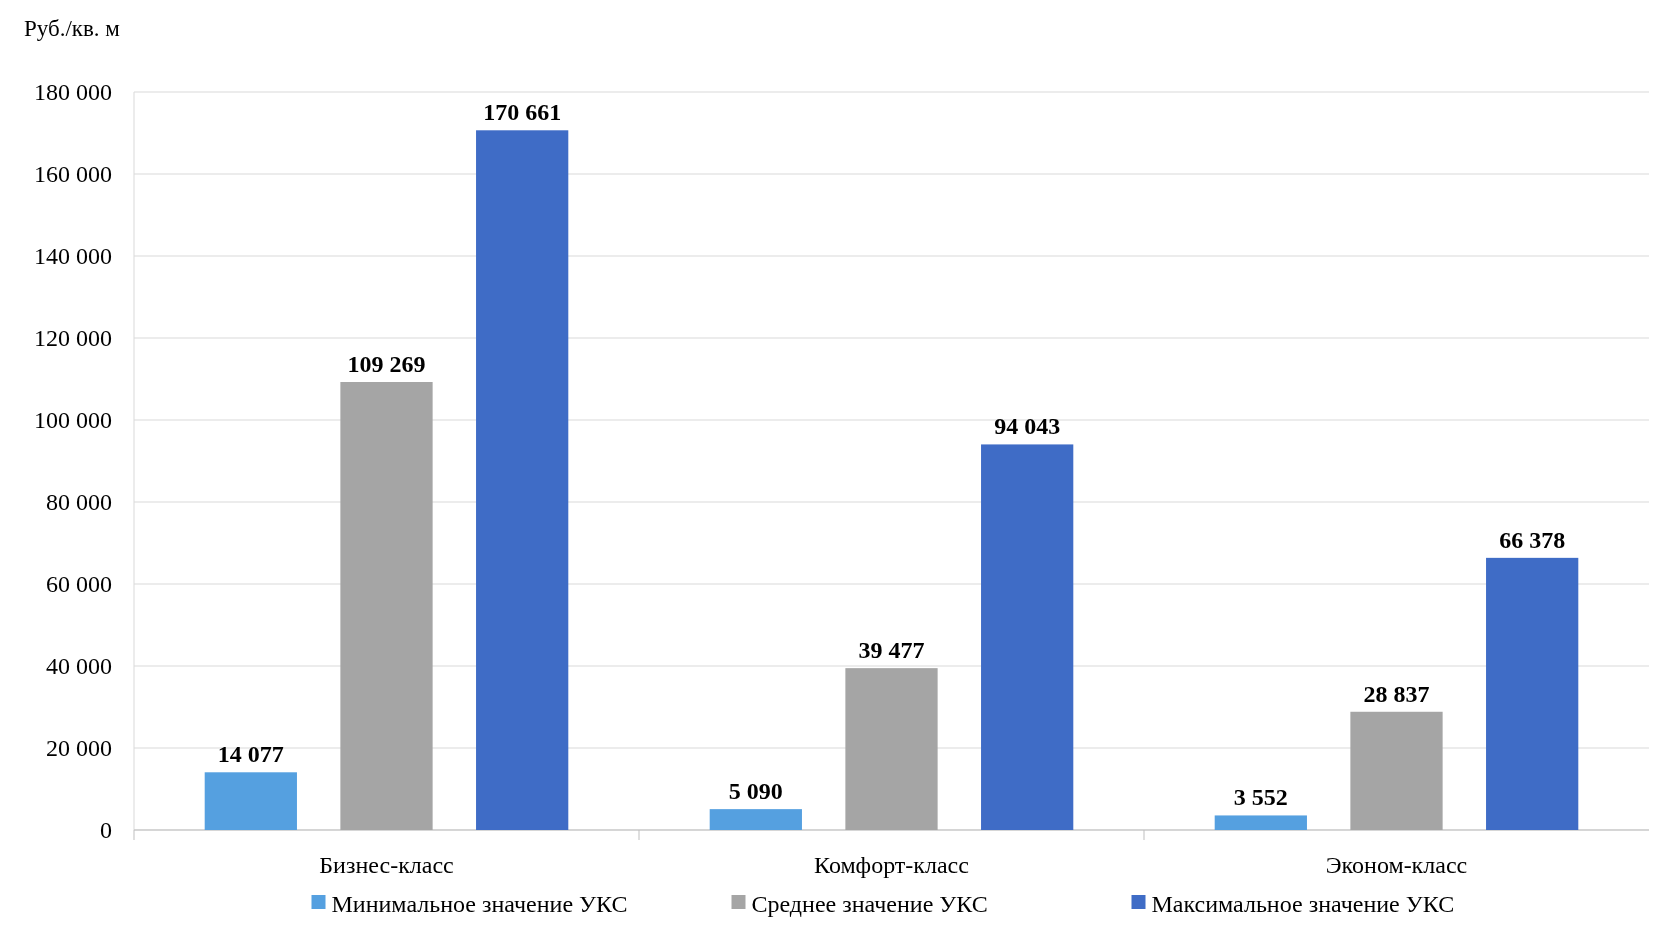 The image size is (1657, 936). I want to click on y-tick-label: 80 000, so click(79, 502).